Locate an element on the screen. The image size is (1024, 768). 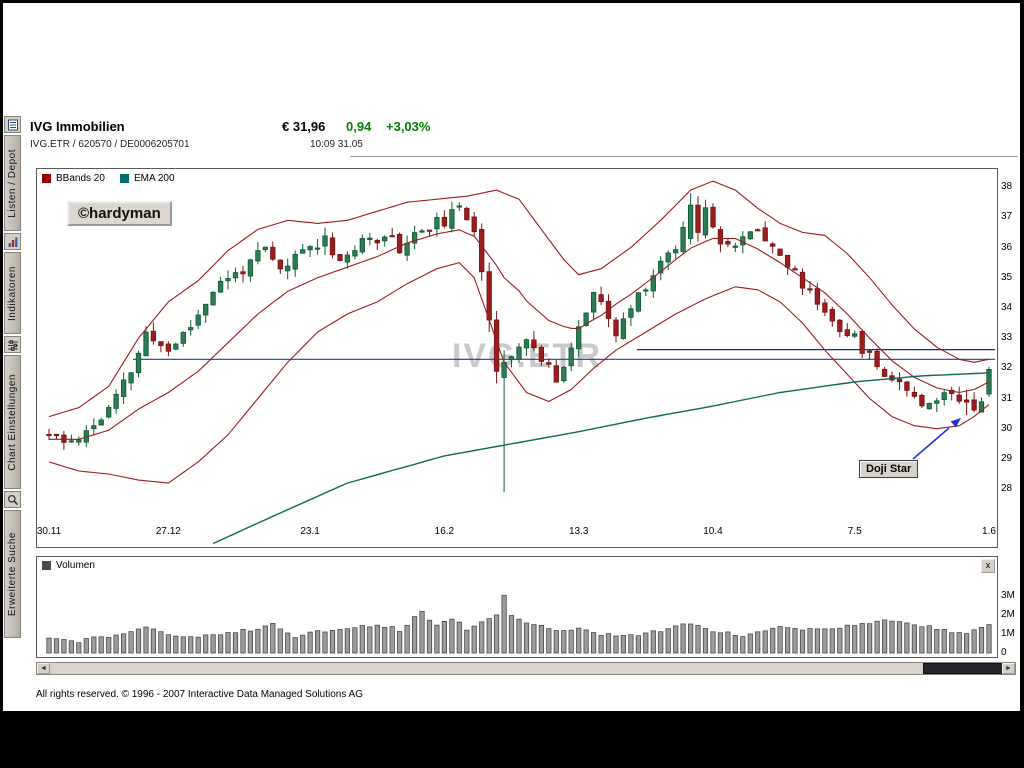
sidebar-item-label: Indikatoren is located at coordinates (12, 293).